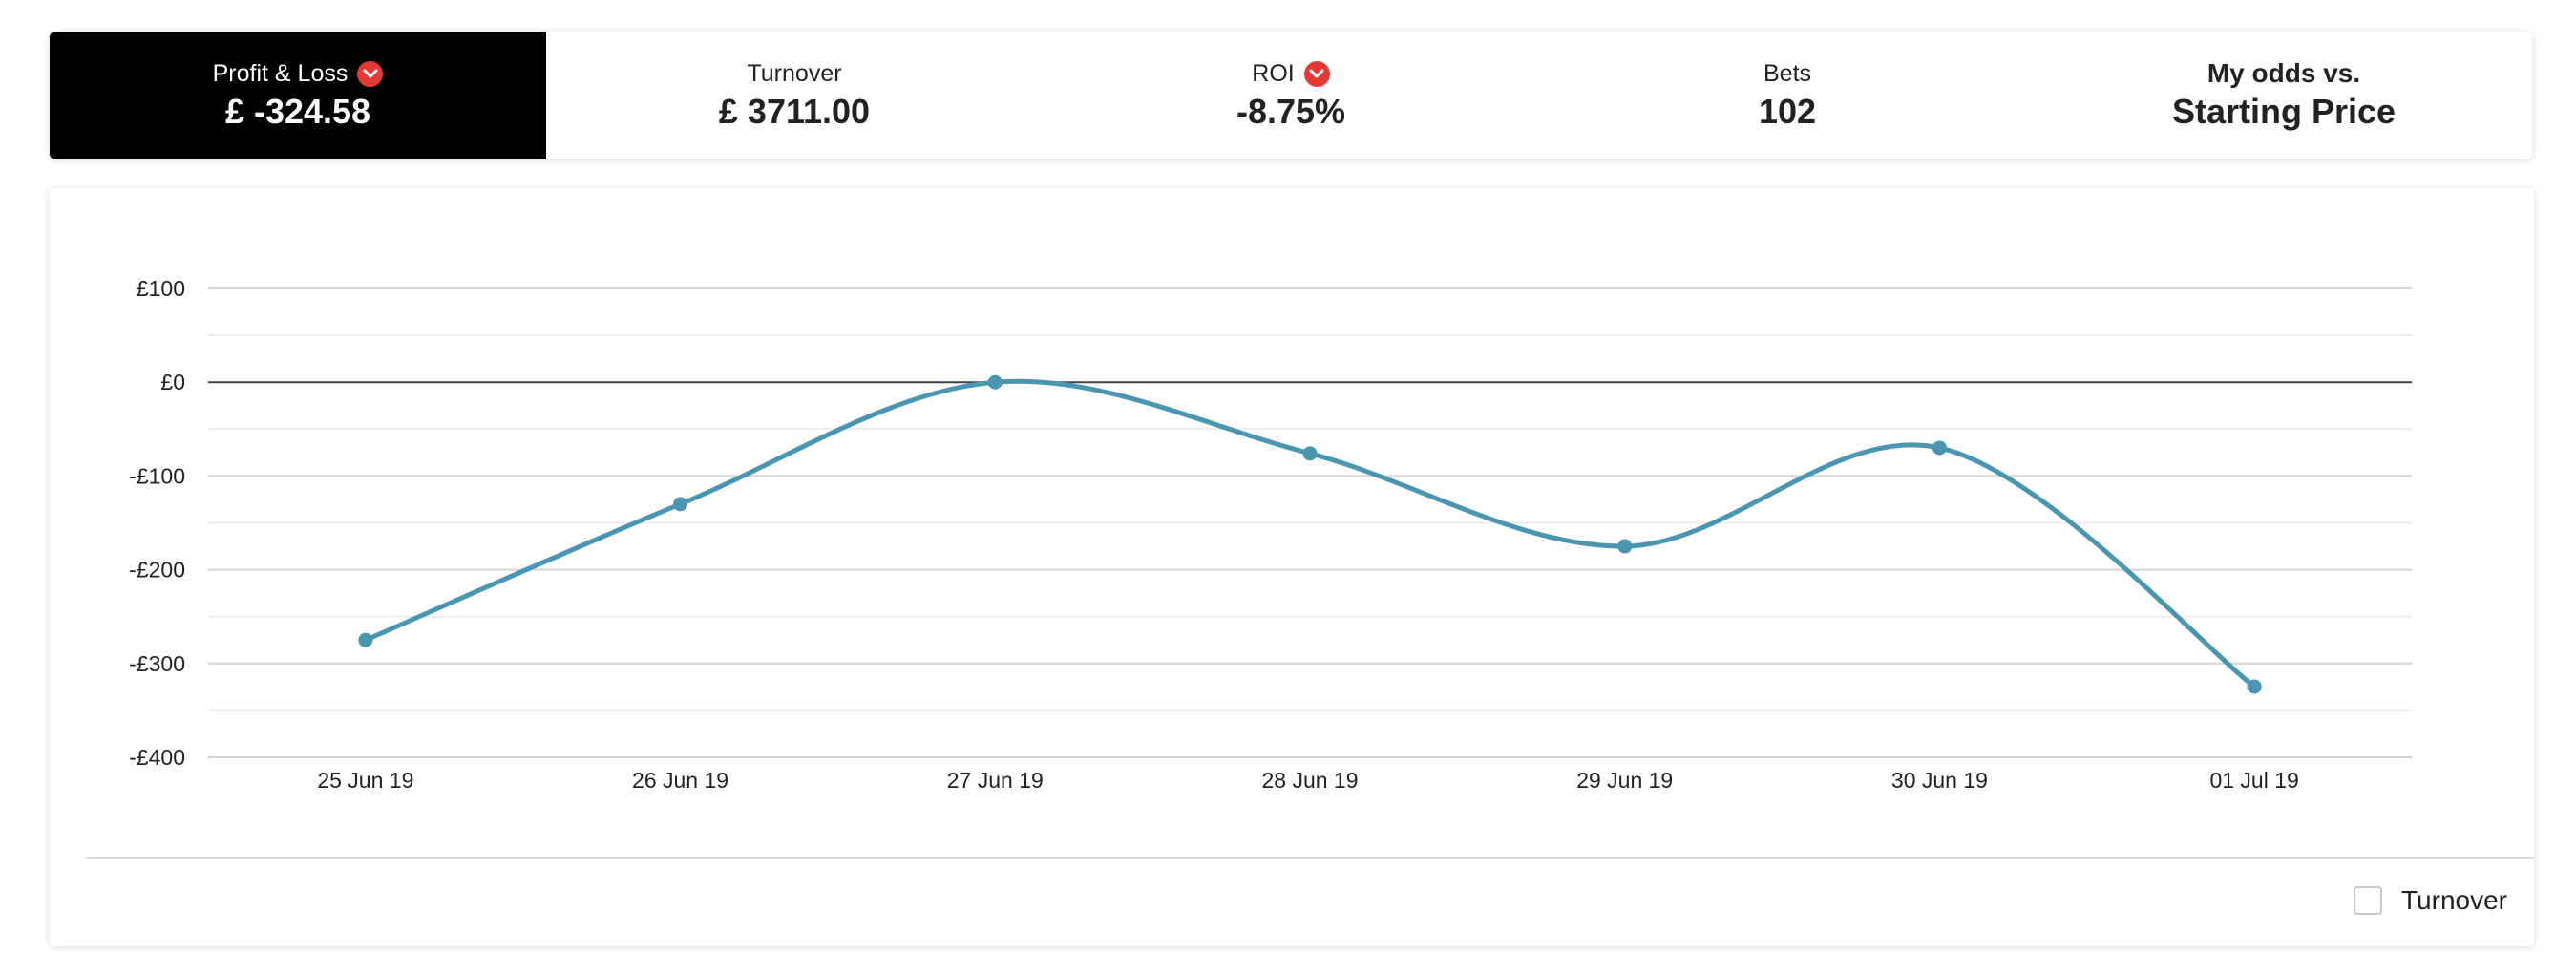  What do you see at coordinates (365, 780) in the screenshot?
I see `x-tick-label: 25 Jun 19` at bounding box center [365, 780].